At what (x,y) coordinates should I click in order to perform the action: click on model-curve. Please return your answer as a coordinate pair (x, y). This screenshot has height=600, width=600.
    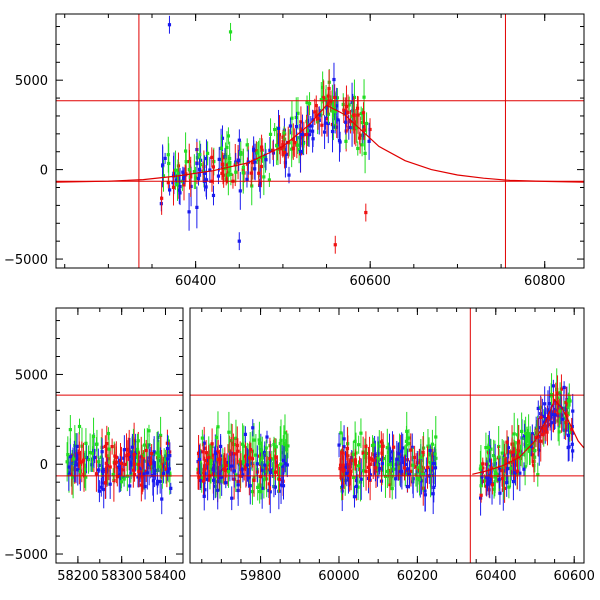
    Looking at the image, I should click on (528, 436).